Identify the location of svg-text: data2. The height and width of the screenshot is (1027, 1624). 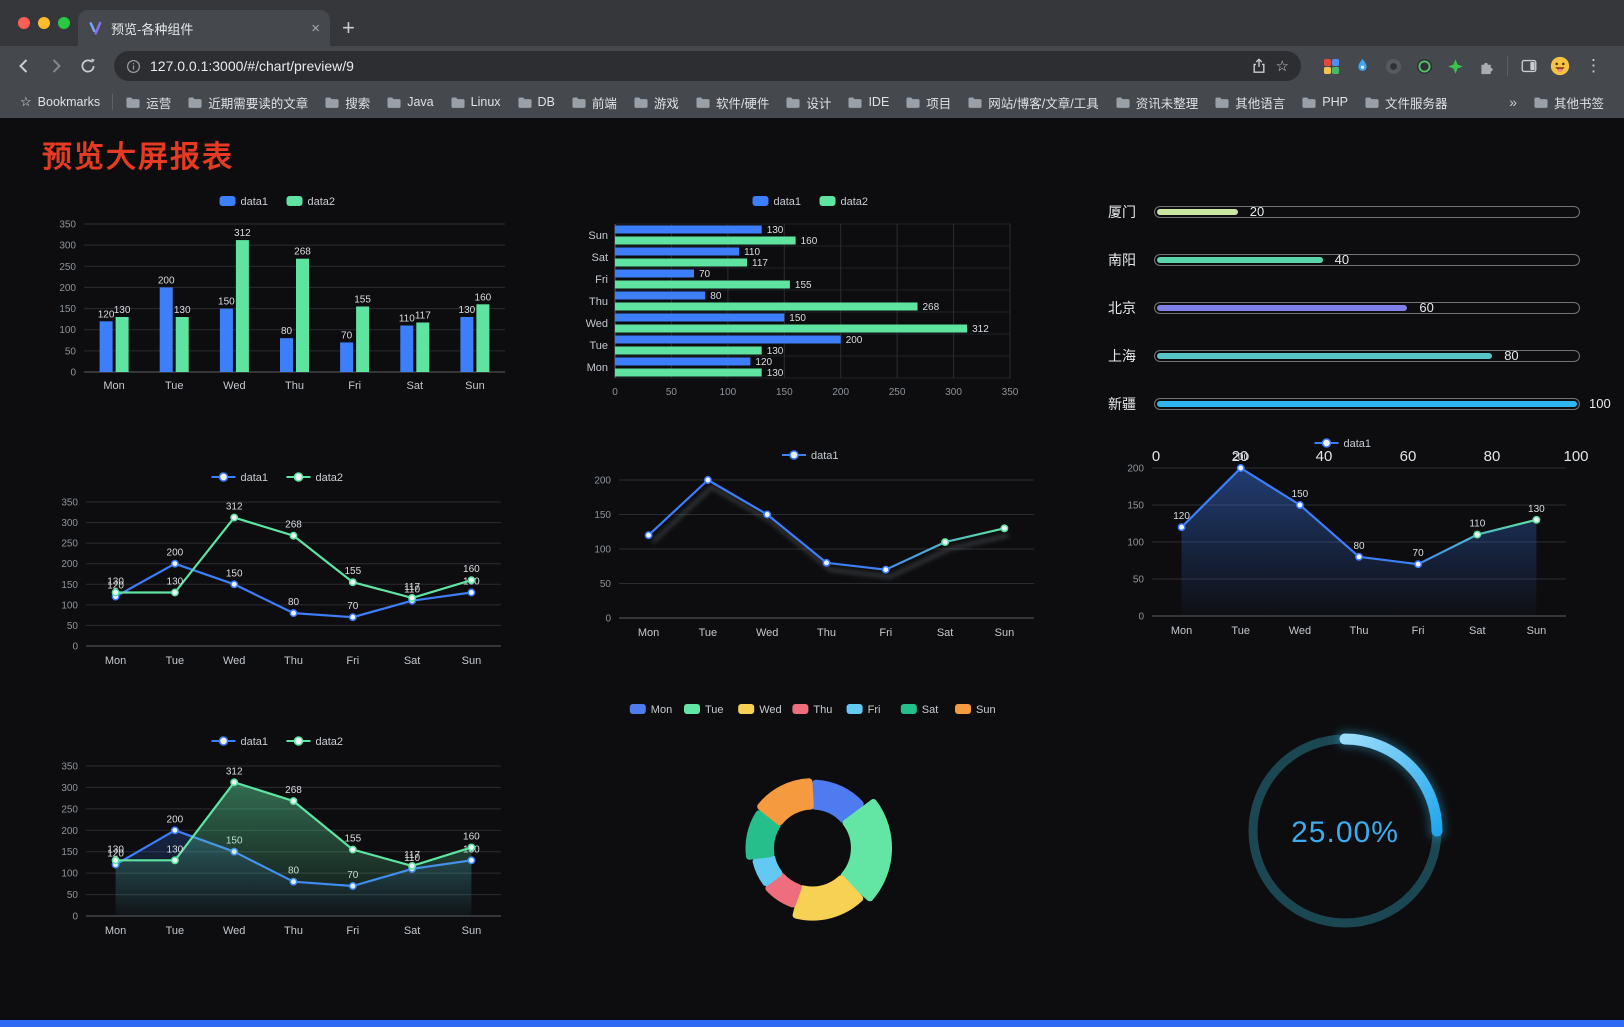
(330, 478).